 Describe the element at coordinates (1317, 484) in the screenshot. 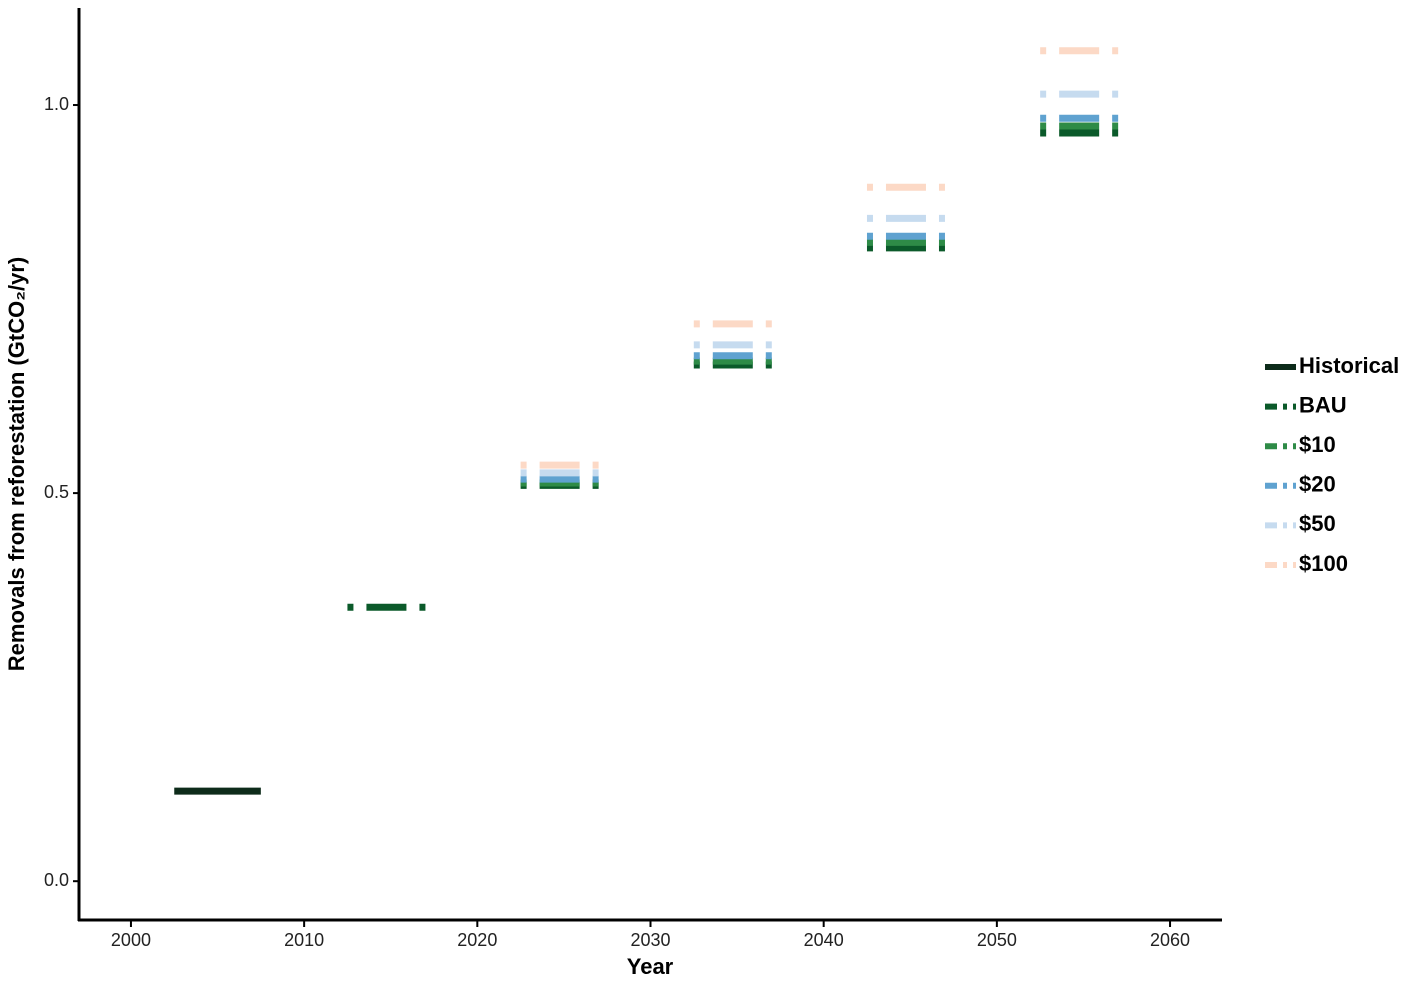

I see `legend-label: $20` at that location.